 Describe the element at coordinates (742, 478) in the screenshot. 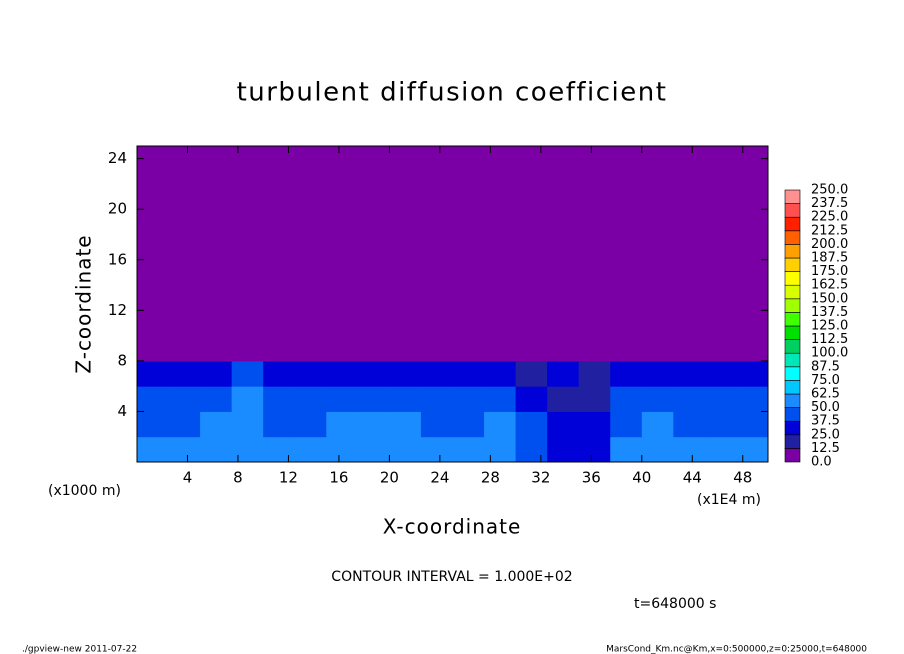

I see `x-tick-label: 48` at that location.